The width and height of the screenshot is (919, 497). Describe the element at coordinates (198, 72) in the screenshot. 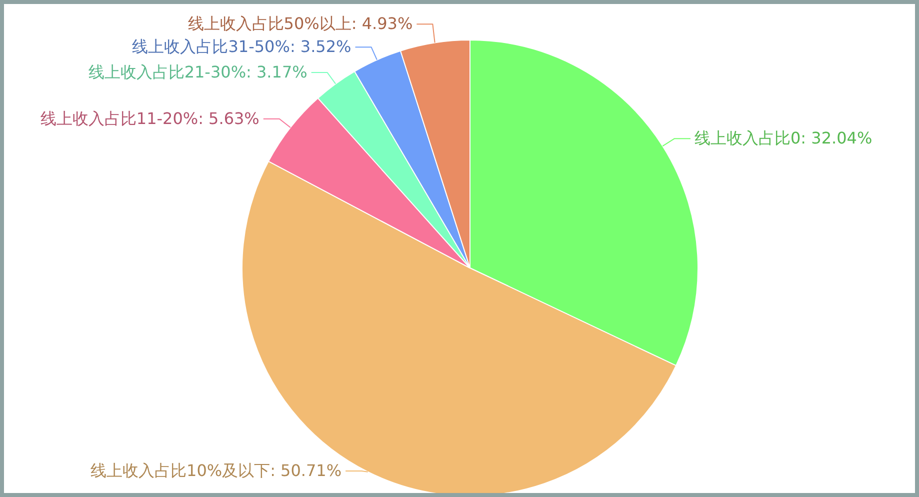

I see `slice-label: 线上收入占比21-30%: 3.17%` at that location.